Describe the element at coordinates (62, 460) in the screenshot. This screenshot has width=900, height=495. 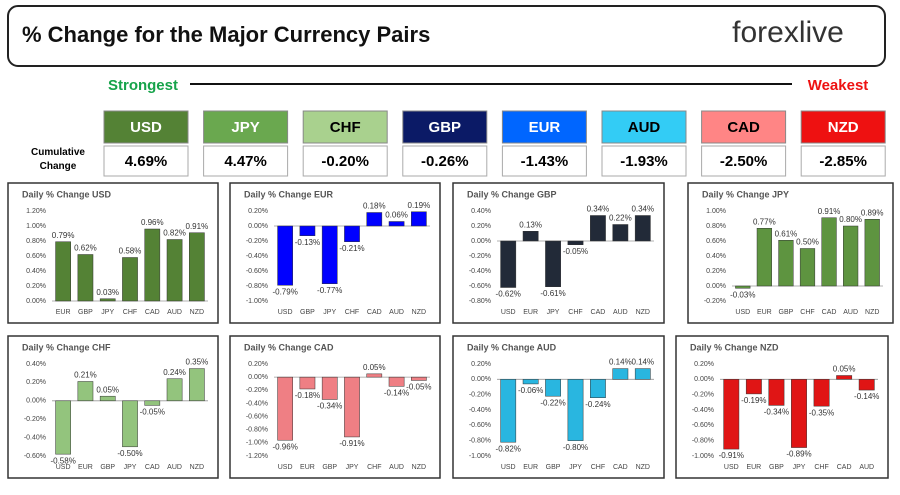
I see `value-label: -0.58%` at that location.